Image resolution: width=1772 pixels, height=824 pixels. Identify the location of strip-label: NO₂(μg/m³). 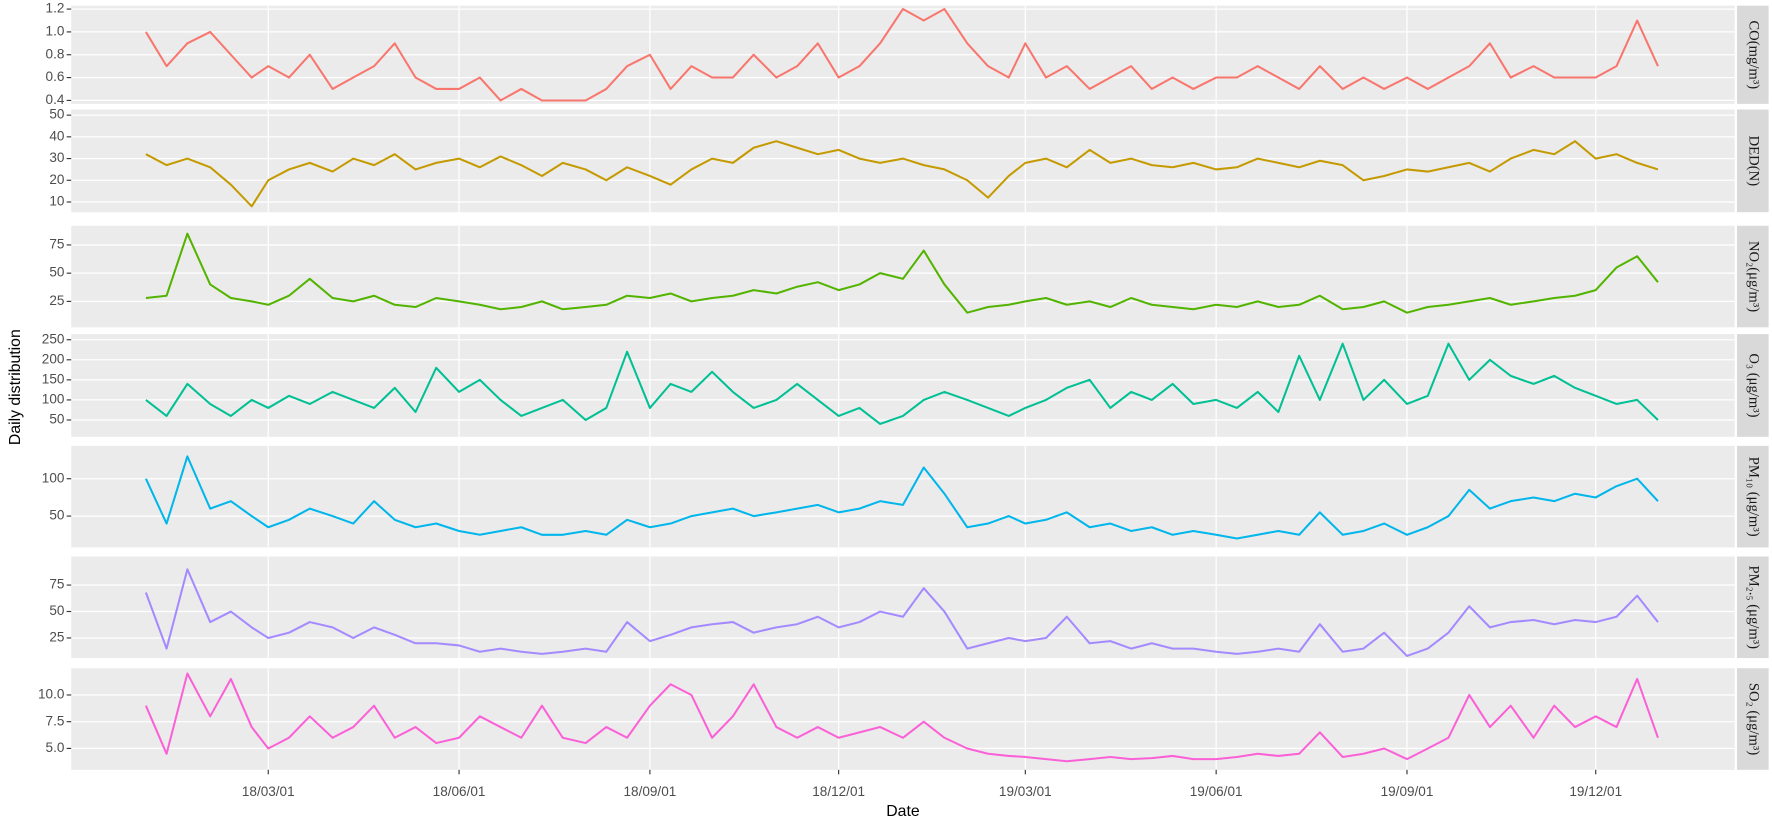
(1753, 276).